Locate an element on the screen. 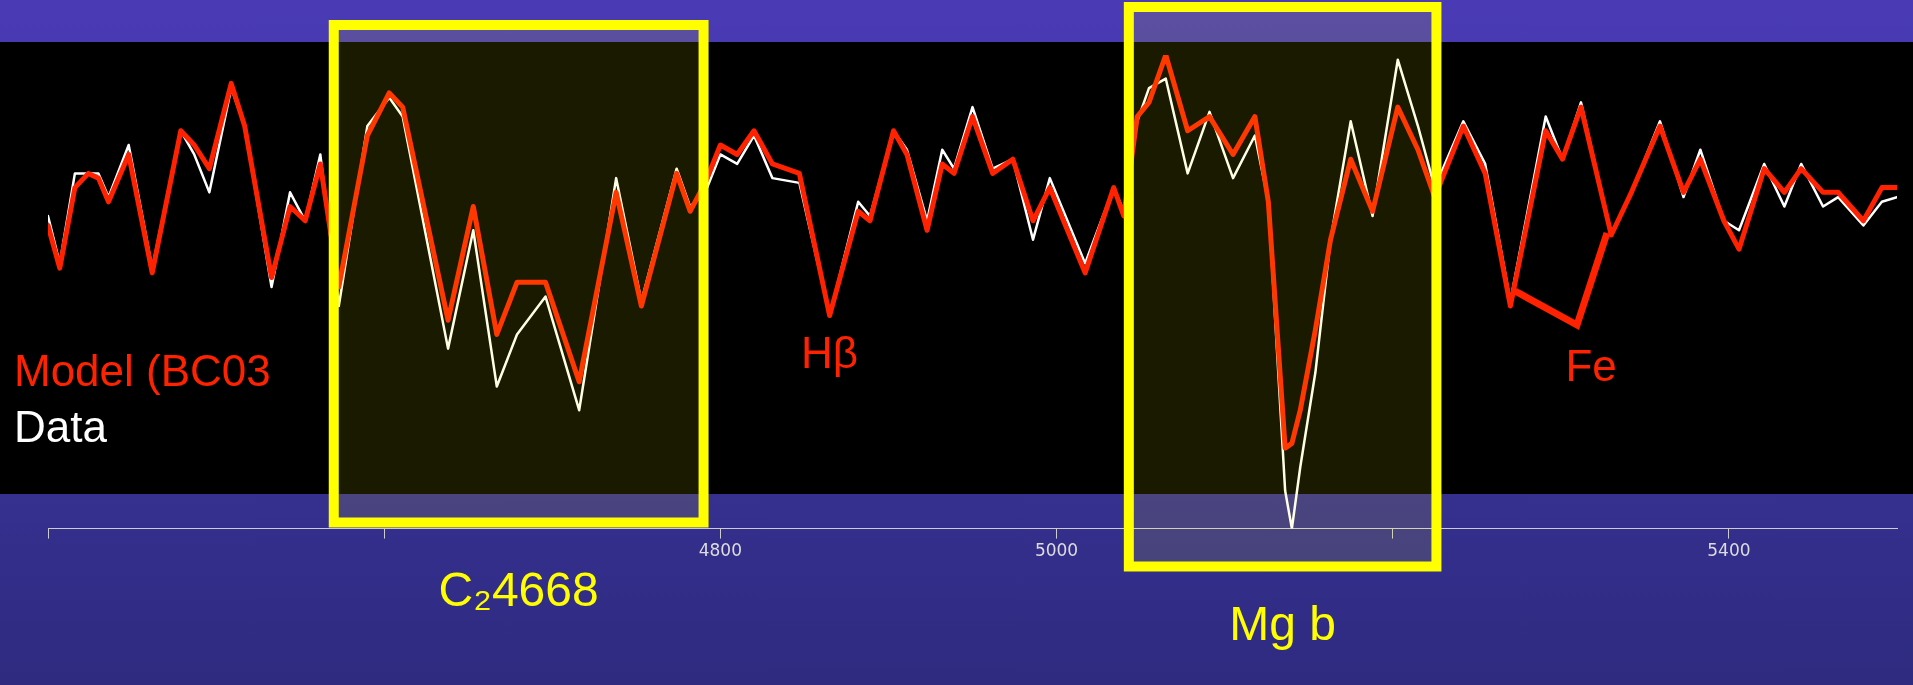 The width and height of the screenshot is (1913, 685). annotation: Hβ is located at coordinates (830, 352).